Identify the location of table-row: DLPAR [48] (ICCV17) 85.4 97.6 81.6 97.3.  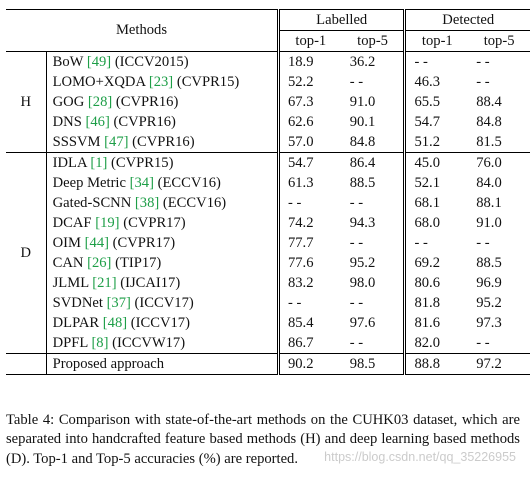
(268, 323).